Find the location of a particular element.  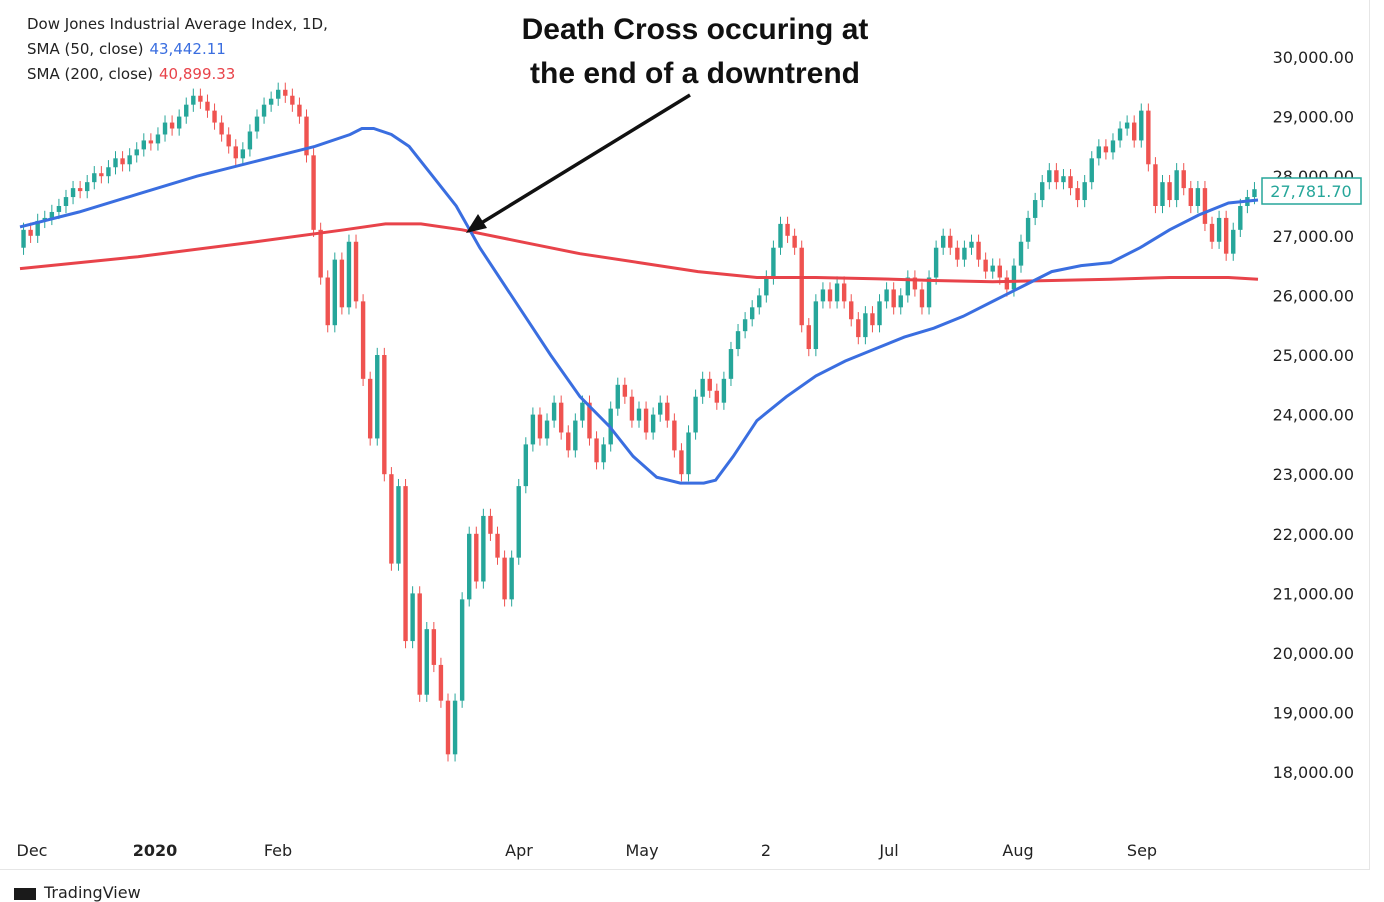

y-tick-label: 18,000.00 is located at coordinates (1313, 772).